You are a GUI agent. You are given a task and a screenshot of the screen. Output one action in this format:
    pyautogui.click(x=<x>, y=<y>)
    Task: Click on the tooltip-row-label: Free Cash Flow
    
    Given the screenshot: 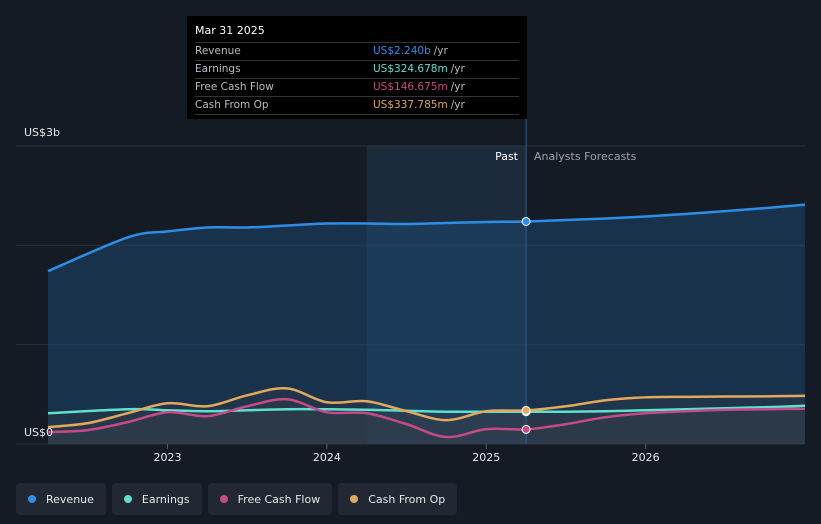 What is the action you would take?
    pyautogui.click(x=234, y=87)
    